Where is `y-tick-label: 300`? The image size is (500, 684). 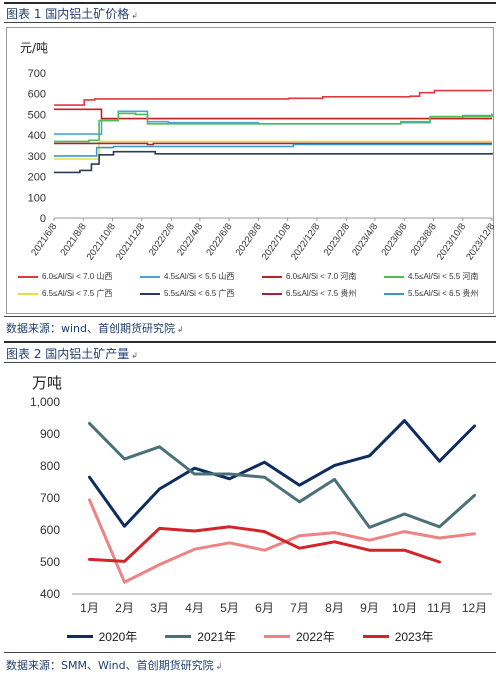
y-tick-label: 300 is located at coordinates (37, 157).